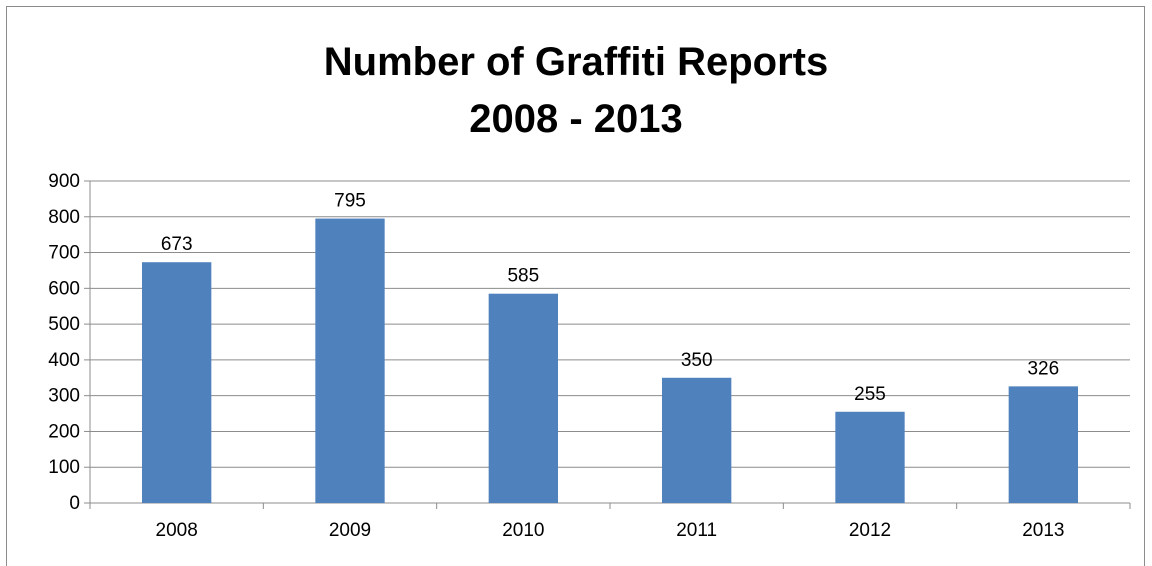  What do you see at coordinates (64, 288) in the screenshot?
I see `y-tick-label: 600` at bounding box center [64, 288].